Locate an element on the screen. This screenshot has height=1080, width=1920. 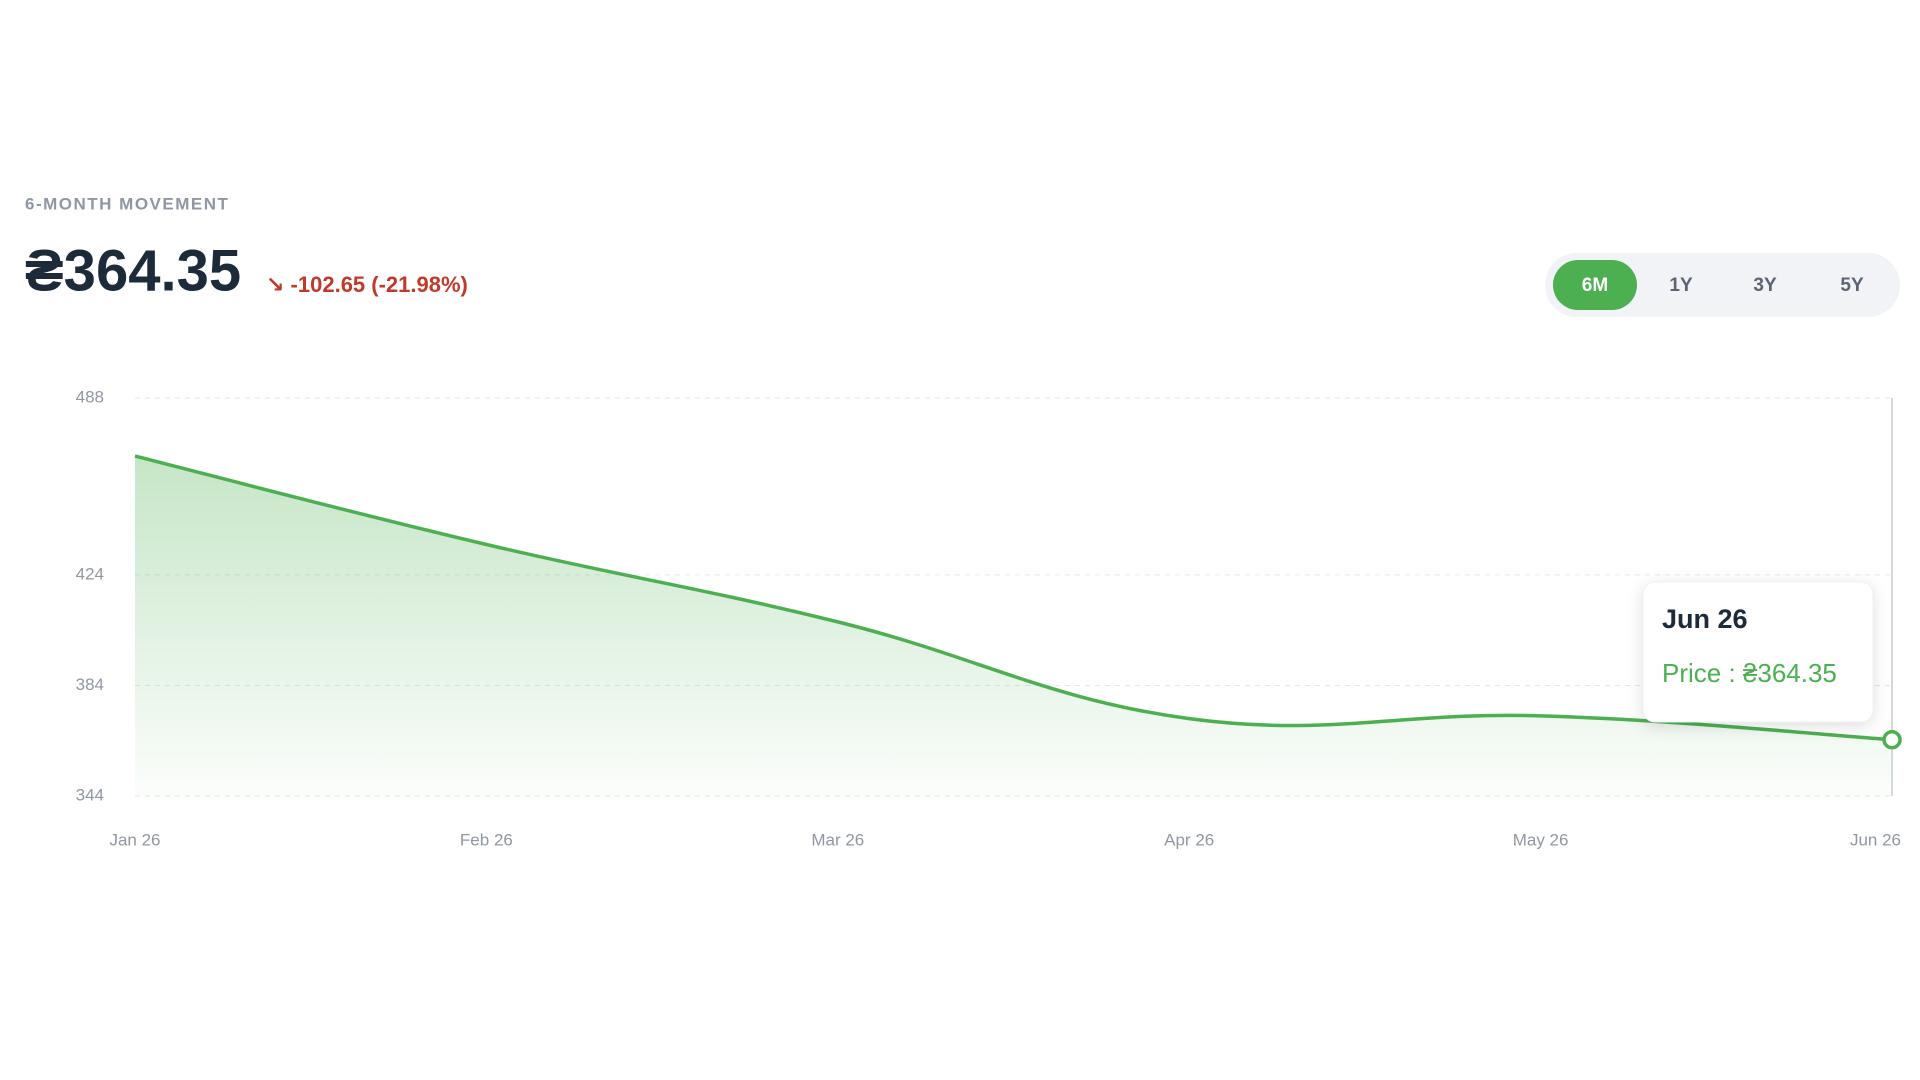
tooltip-title: Jun 26 is located at coordinates (1705, 619).